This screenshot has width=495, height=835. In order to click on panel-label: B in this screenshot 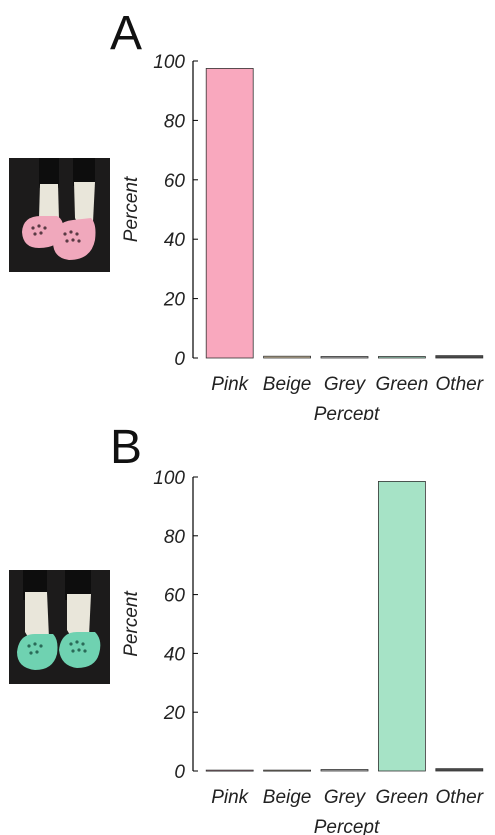, I will do `click(126, 447)`.